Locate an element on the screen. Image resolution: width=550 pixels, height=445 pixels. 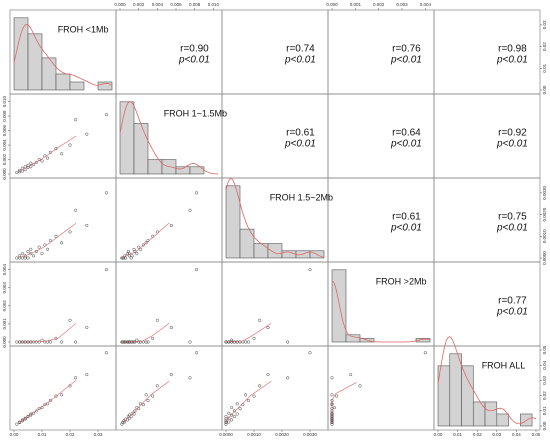
y-tick-label: 0.00 is located at coordinates (544, 425).